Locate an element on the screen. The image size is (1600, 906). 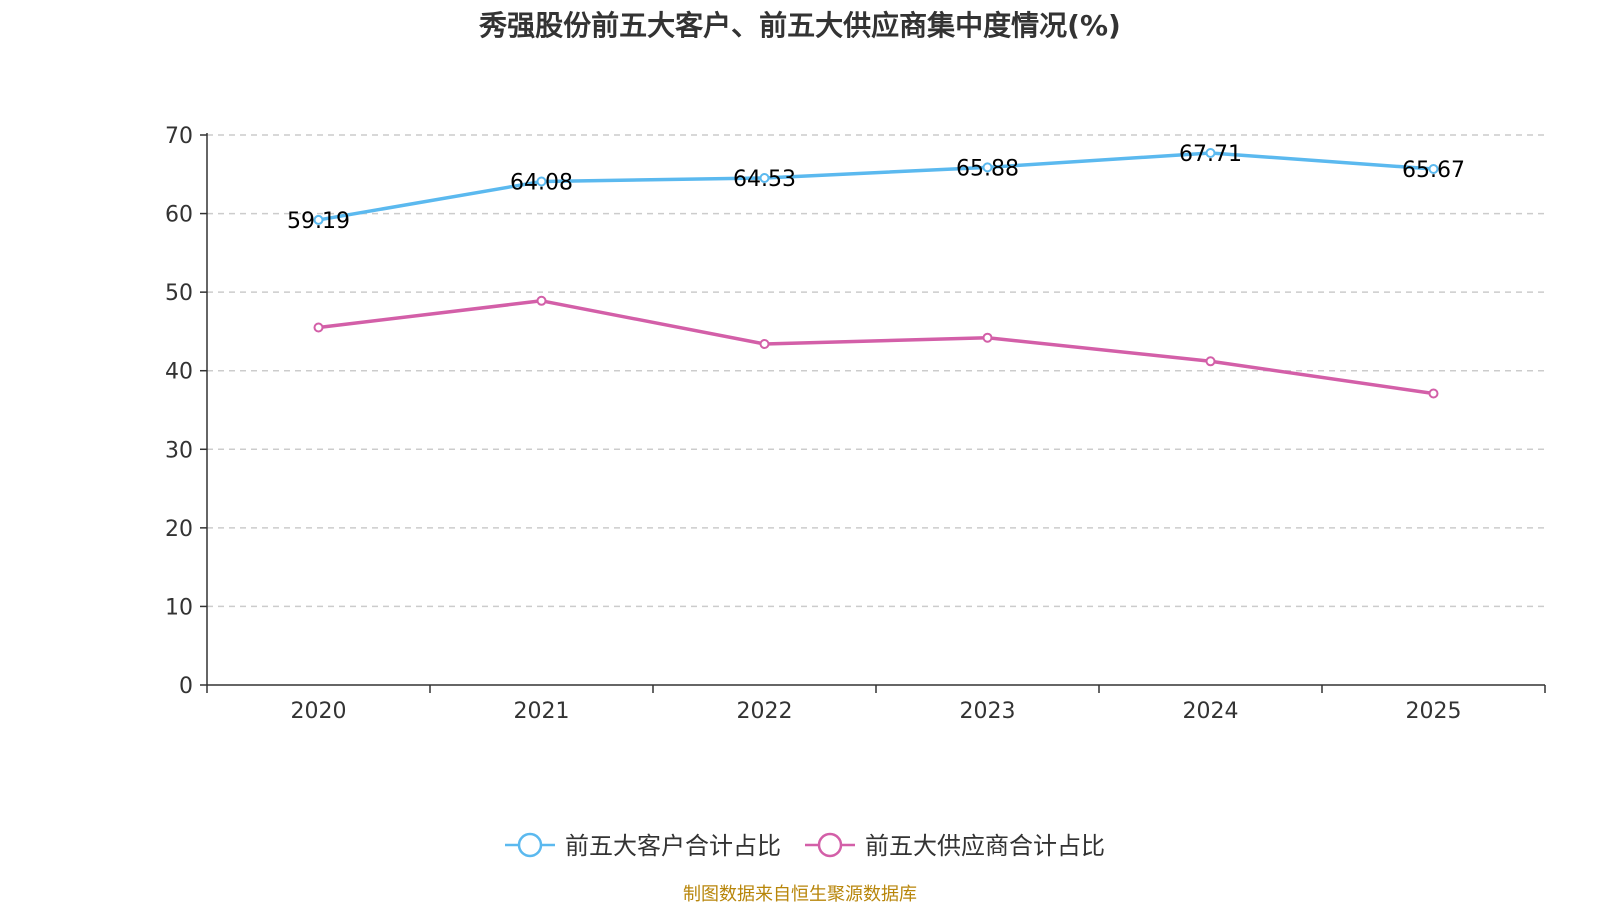
series-2-point-2022 is located at coordinates (764, 344).